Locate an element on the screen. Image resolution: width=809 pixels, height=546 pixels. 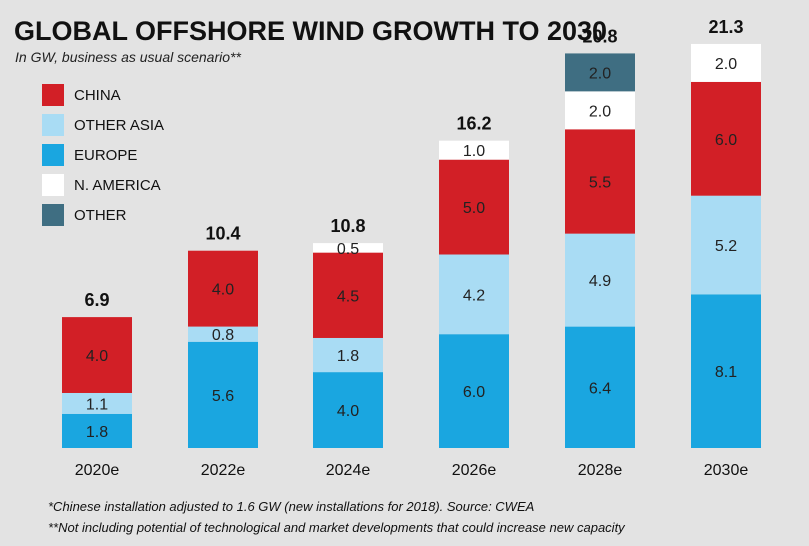
value-label-n-america-2024e: 0.5 is located at coordinates (348, 249).